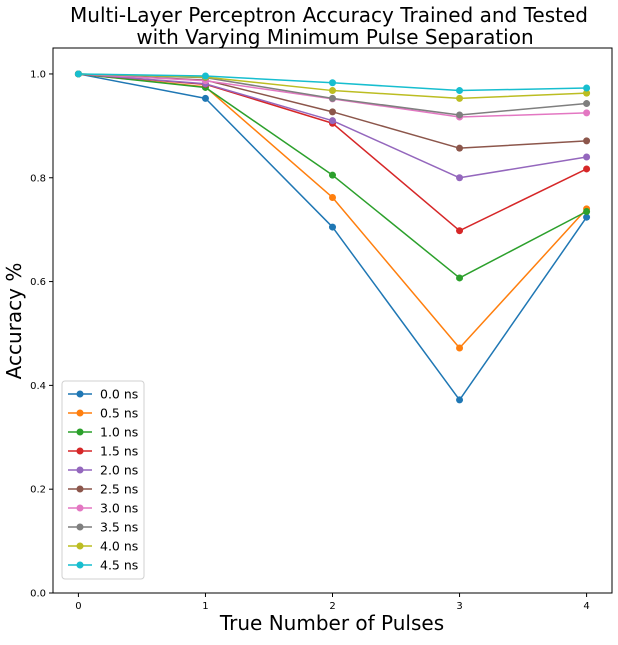  I want to click on legend-label: 2.0 ns, so click(119, 470).